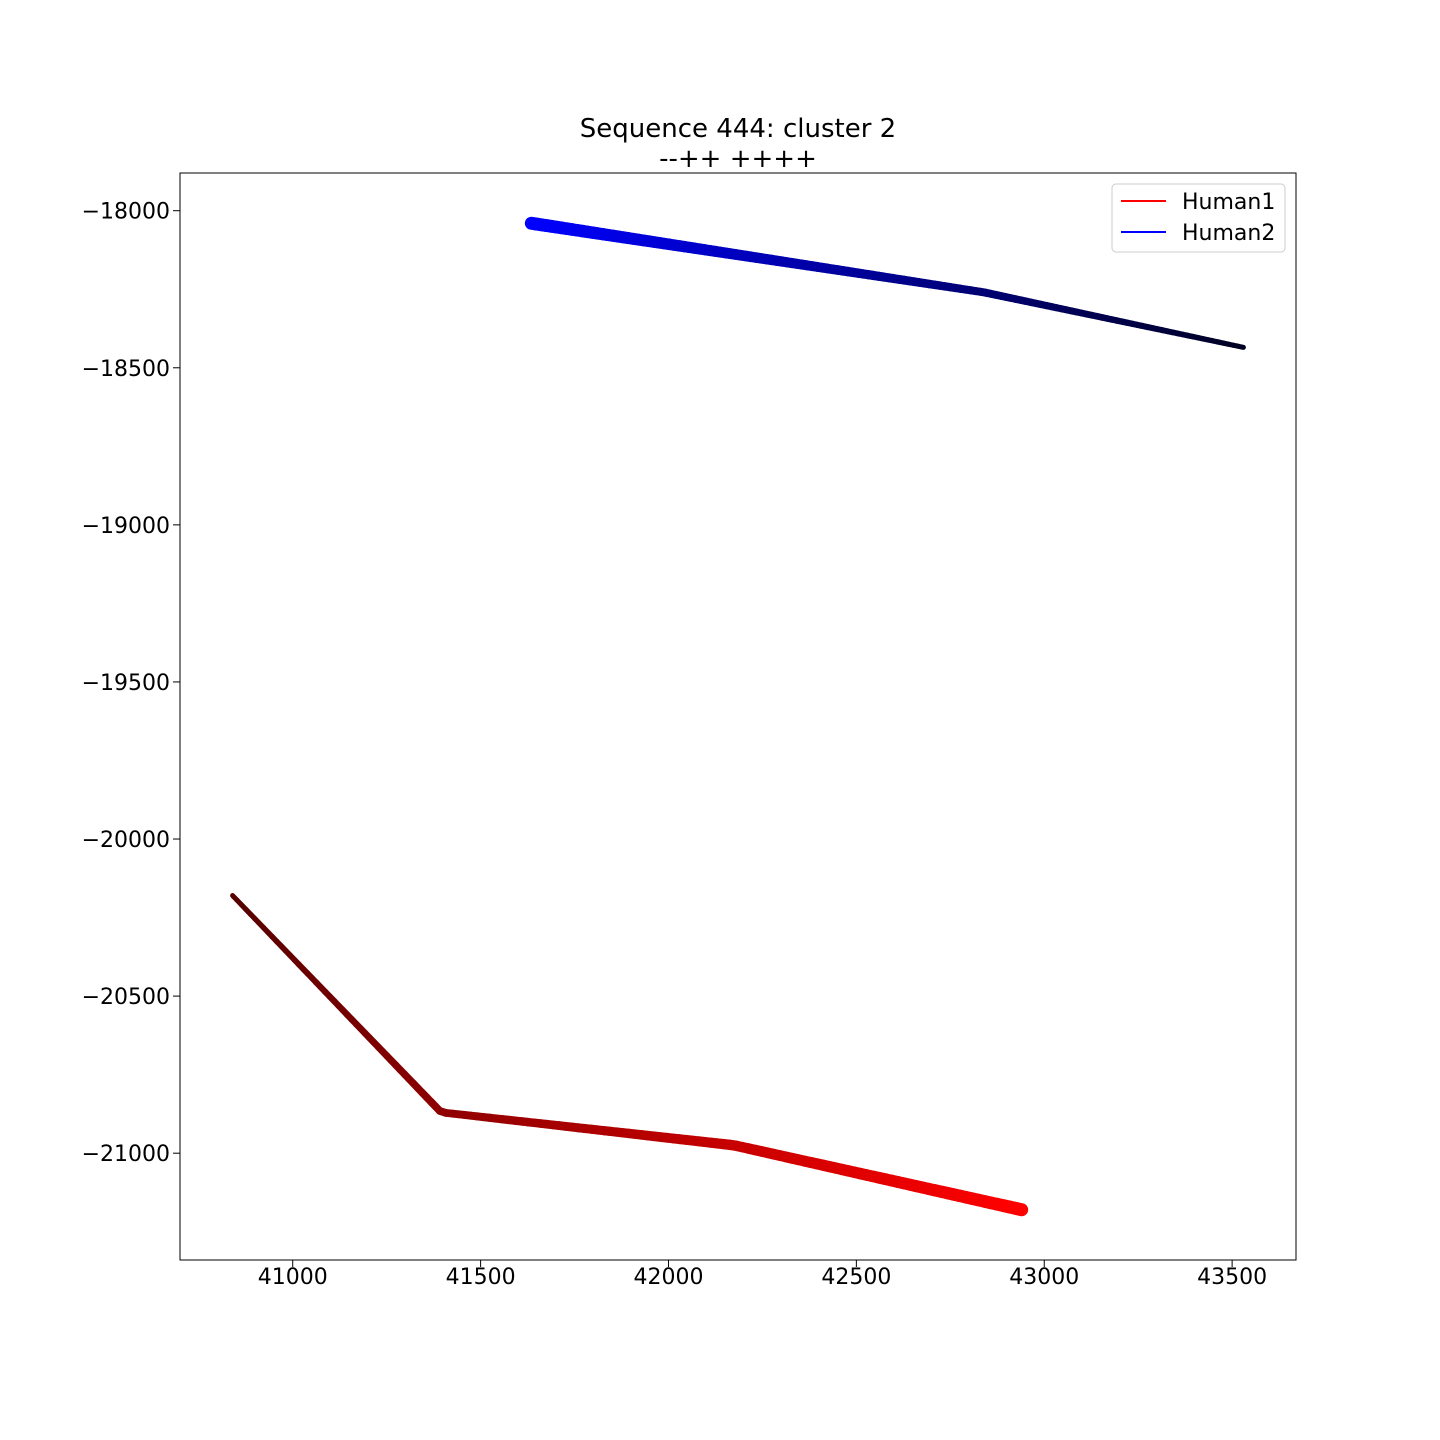  Describe the element at coordinates (738, 129) in the screenshot. I see `chart-title: Sequence 444: cluster 2` at that location.